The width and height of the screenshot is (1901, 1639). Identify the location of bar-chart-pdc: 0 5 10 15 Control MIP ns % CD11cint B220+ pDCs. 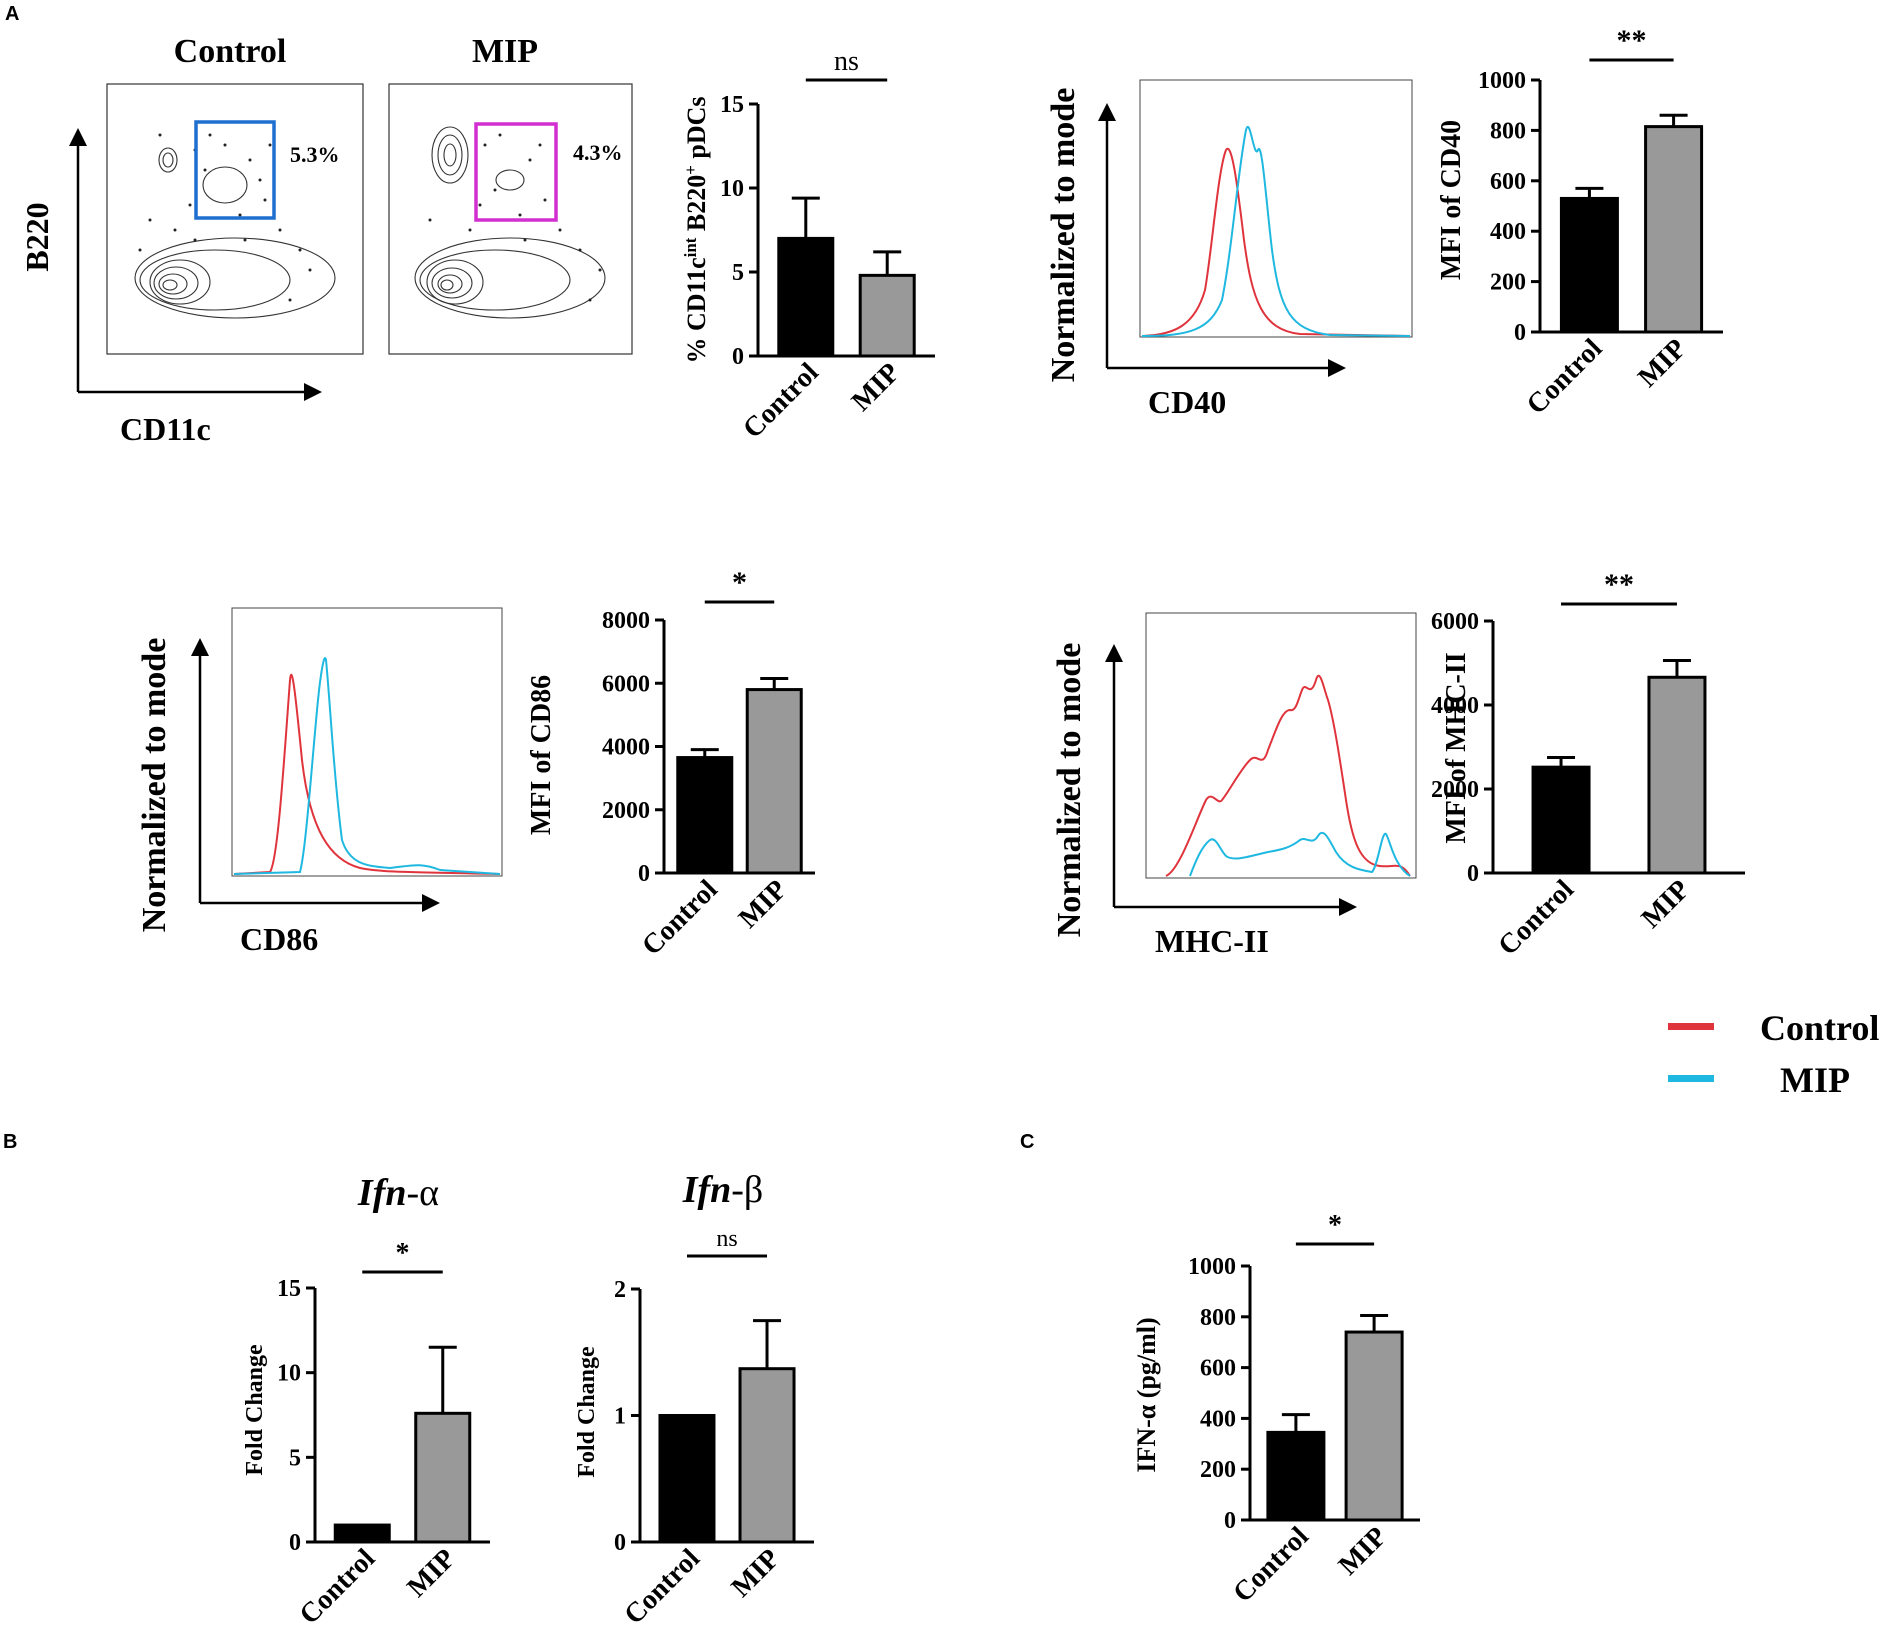
(808, 245).